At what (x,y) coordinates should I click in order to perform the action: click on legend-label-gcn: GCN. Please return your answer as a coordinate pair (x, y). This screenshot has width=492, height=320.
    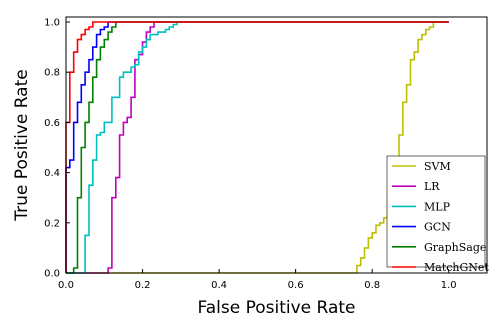
    Looking at the image, I should click on (437, 227).